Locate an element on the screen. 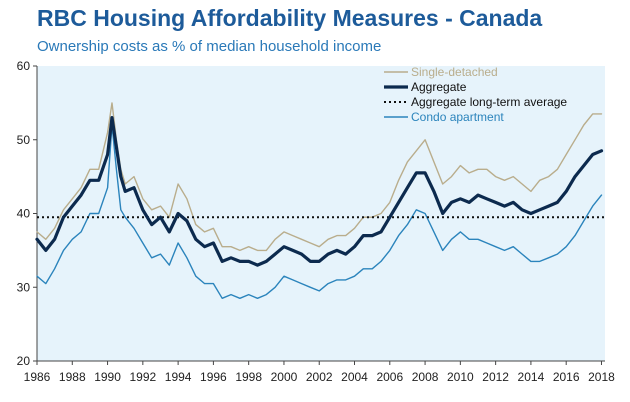  x-tick-label: 2014 is located at coordinates (531, 377).